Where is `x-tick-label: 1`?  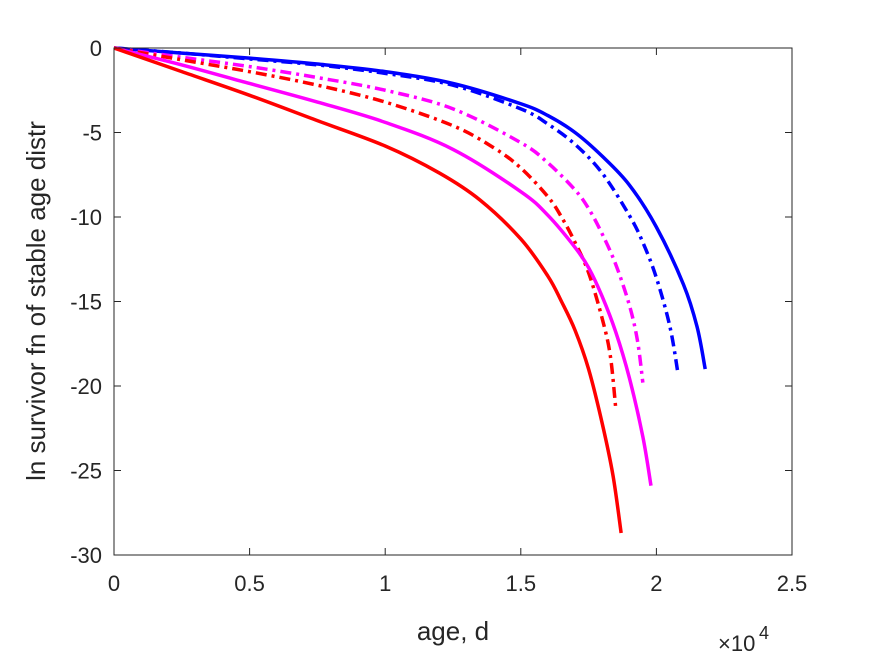 x-tick-label: 1 is located at coordinates (385, 583).